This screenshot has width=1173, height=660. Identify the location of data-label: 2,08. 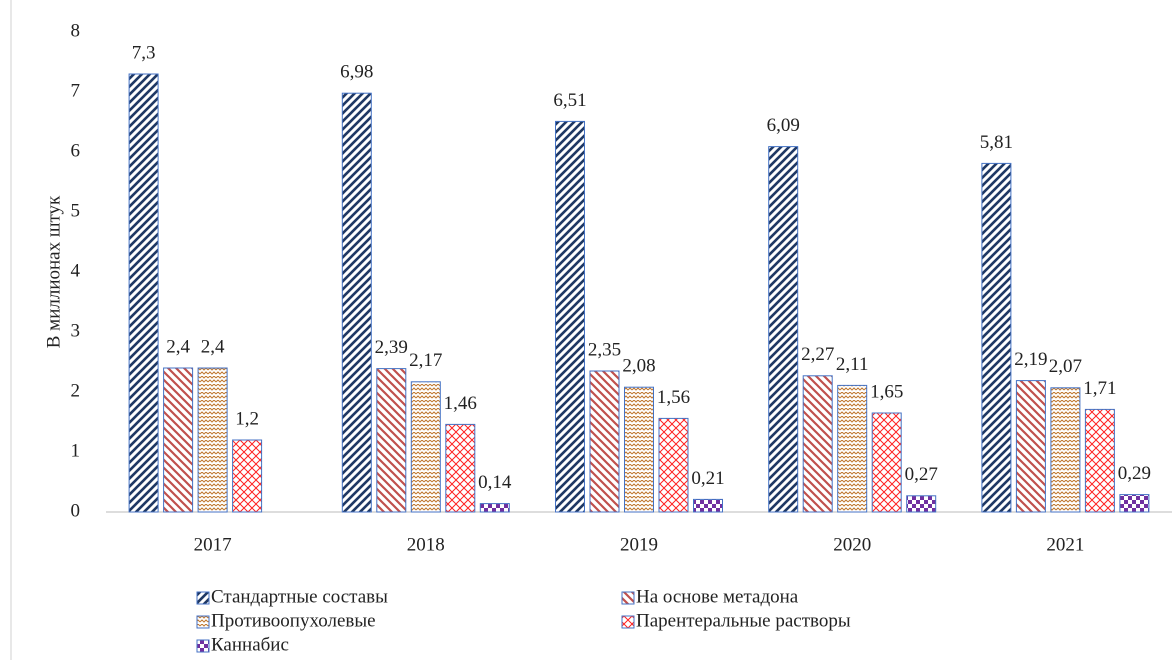
(638, 366).